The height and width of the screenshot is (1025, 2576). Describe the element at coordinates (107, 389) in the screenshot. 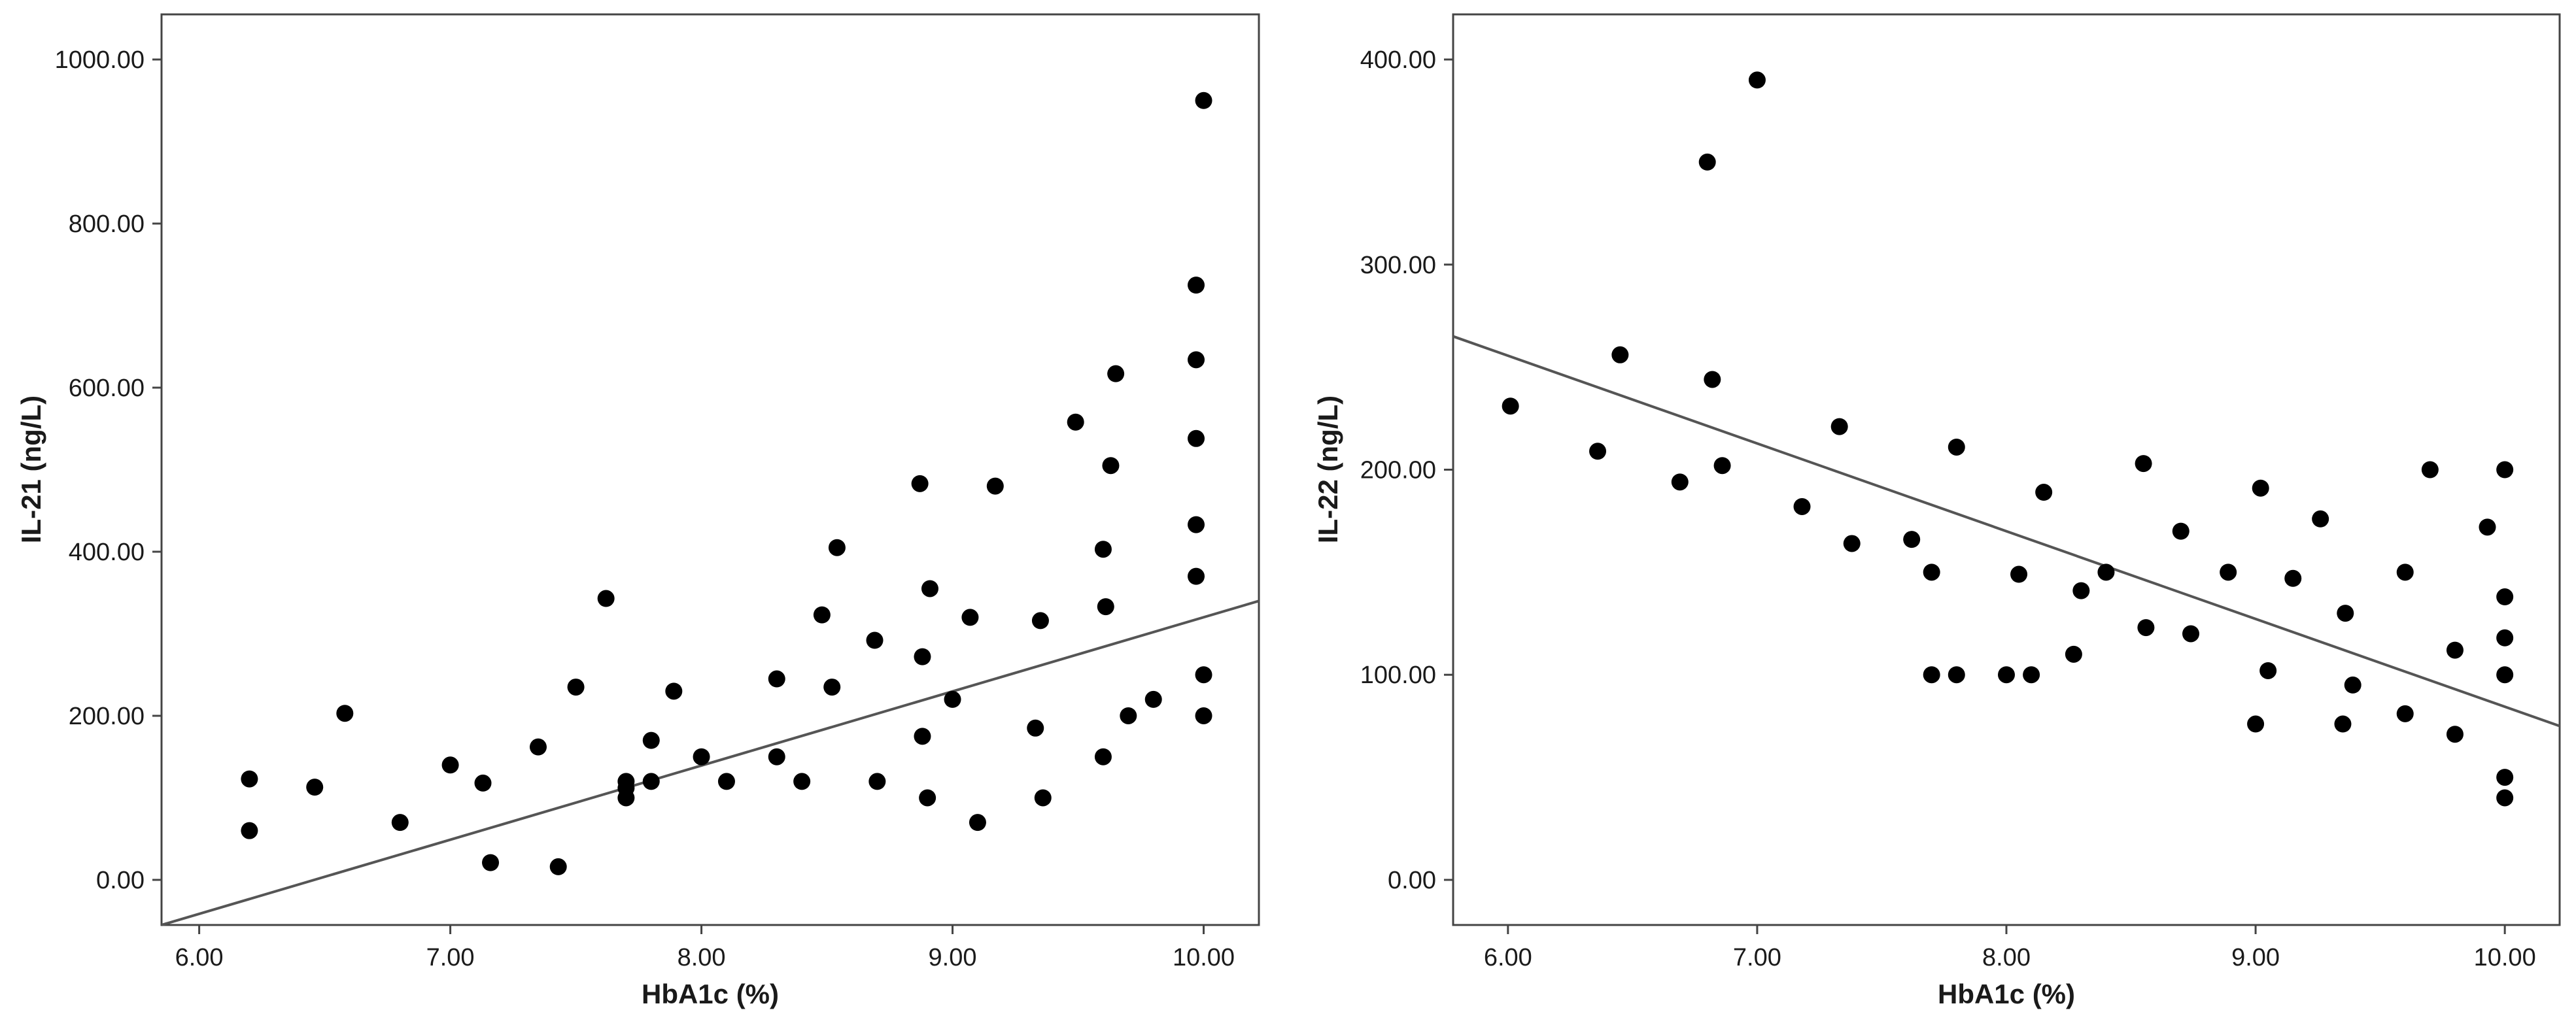

I see `y-tick-label: 600.00` at that location.